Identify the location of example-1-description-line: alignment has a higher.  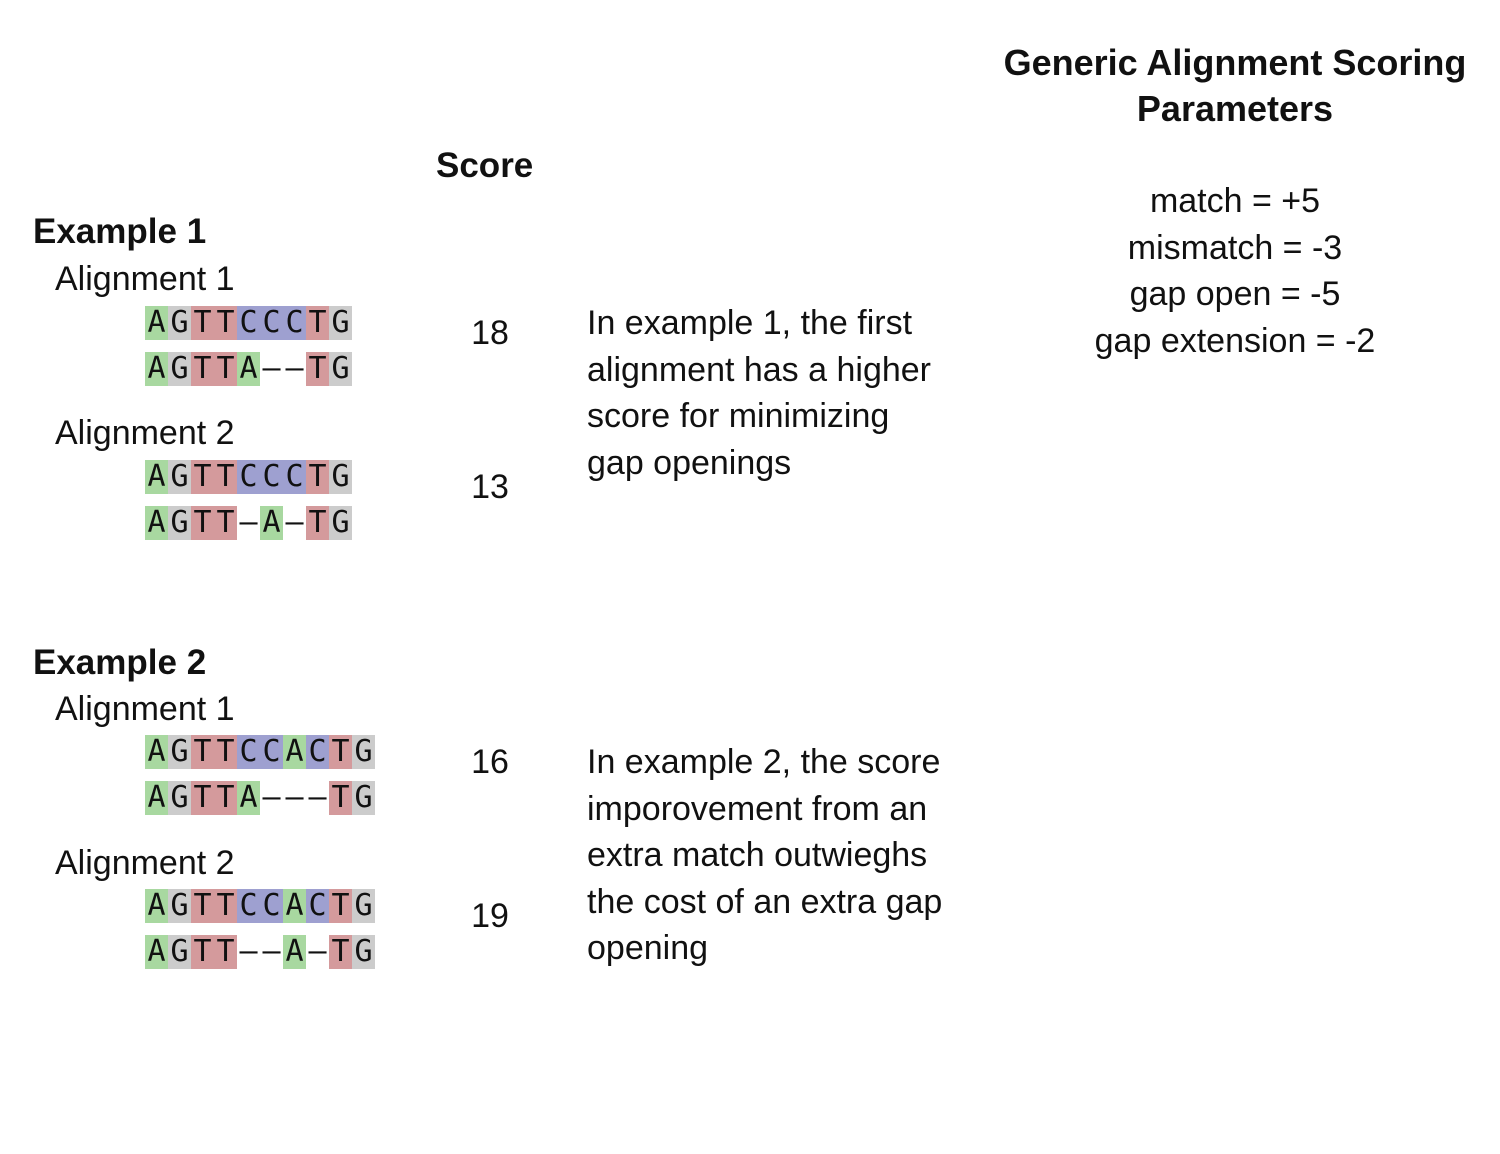
(759, 369).